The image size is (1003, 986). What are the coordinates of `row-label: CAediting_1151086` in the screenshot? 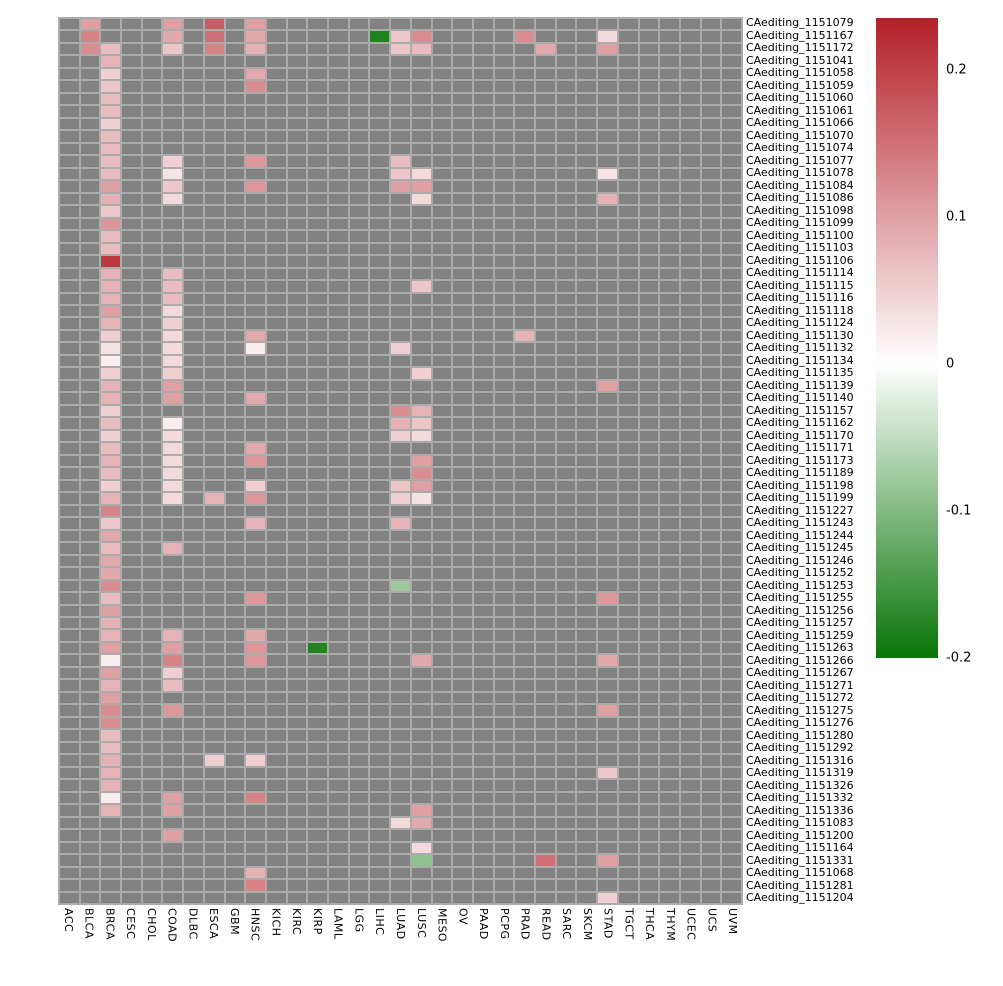 It's located at (800, 197).